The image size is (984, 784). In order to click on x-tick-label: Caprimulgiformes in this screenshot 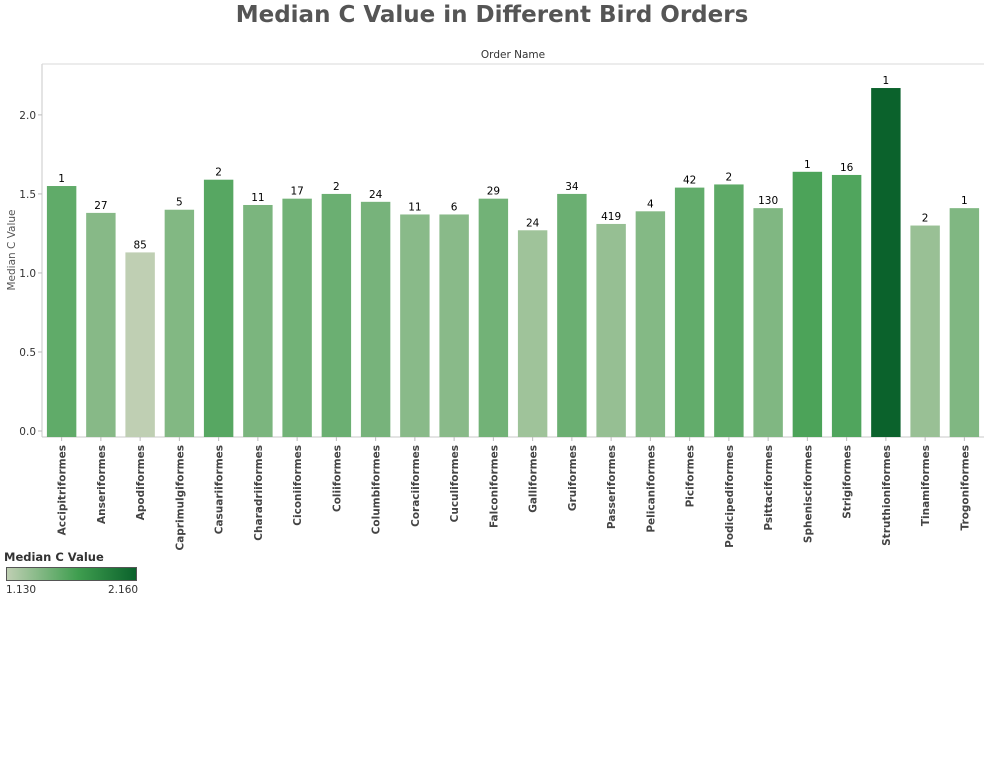, I will do `click(180, 498)`.